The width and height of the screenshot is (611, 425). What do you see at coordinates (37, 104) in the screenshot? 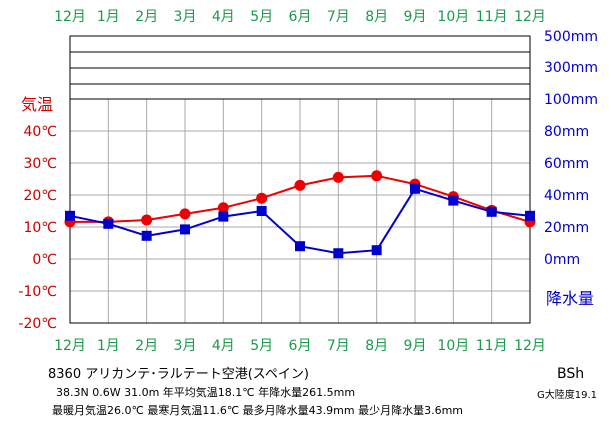
I see `temperature-axis-label: 気温` at bounding box center [37, 104].